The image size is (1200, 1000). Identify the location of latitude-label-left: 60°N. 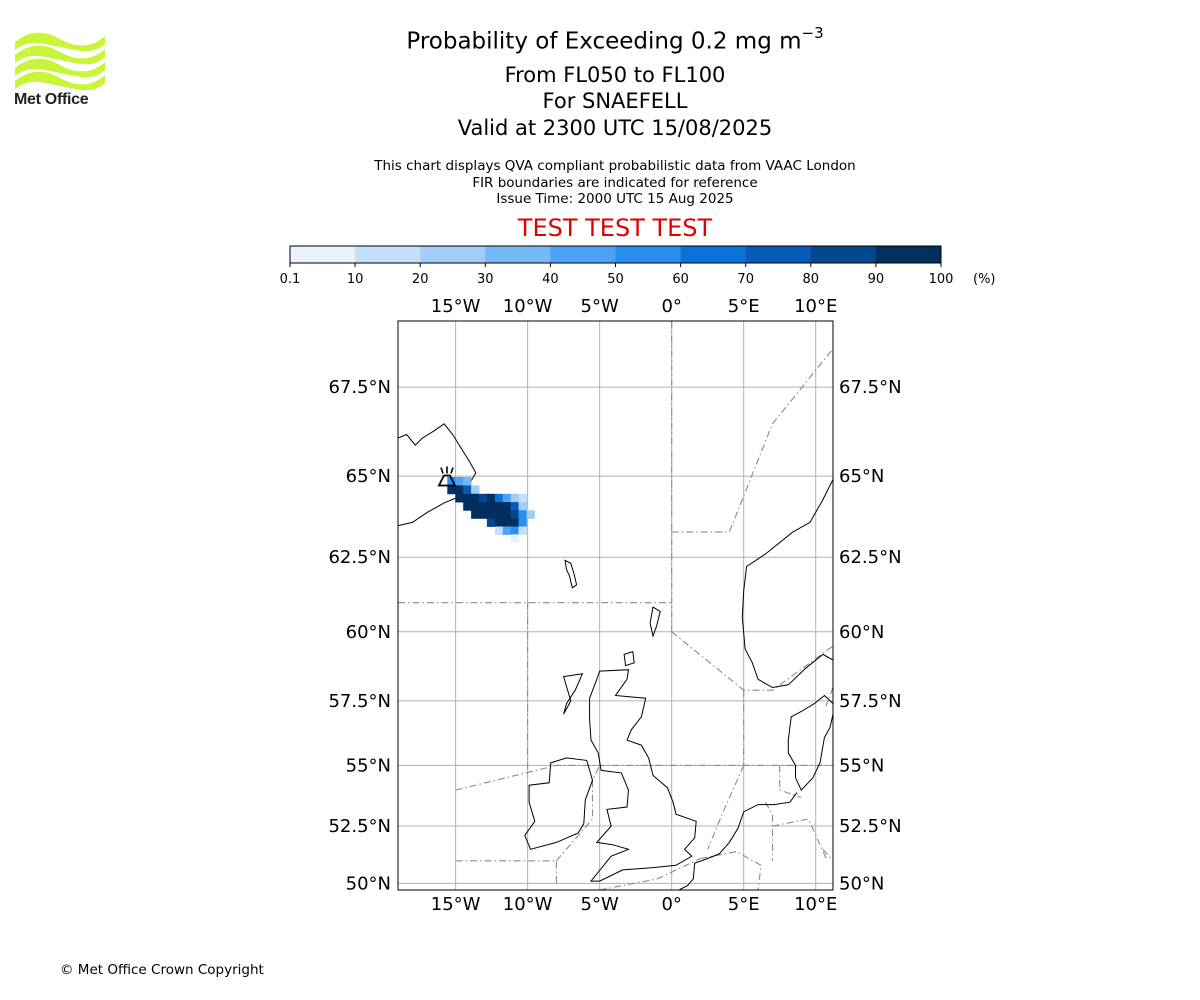
(368, 632).